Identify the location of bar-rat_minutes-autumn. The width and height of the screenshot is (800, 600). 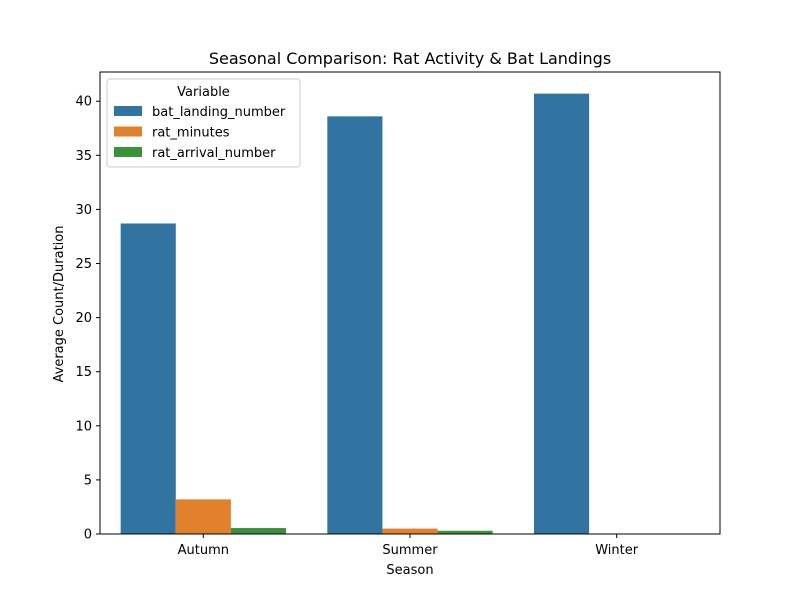
(203, 516).